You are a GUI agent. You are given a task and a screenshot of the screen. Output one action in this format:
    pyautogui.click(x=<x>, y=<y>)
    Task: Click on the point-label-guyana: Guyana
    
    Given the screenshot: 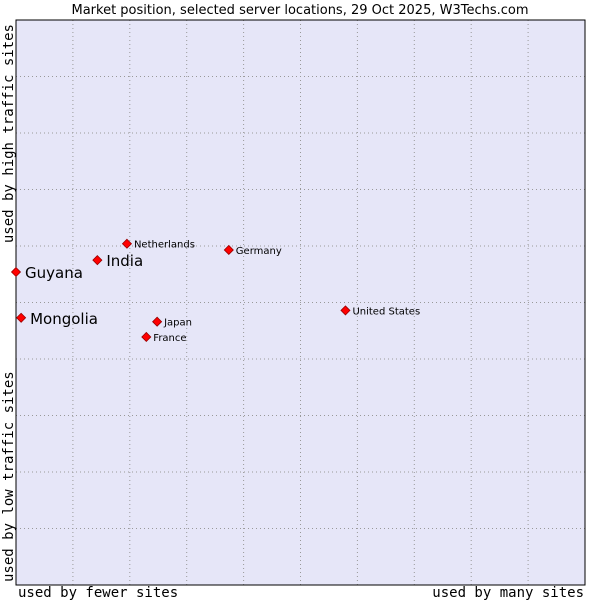 What is the action you would take?
    pyautogui.click(x=54, y=273)
    